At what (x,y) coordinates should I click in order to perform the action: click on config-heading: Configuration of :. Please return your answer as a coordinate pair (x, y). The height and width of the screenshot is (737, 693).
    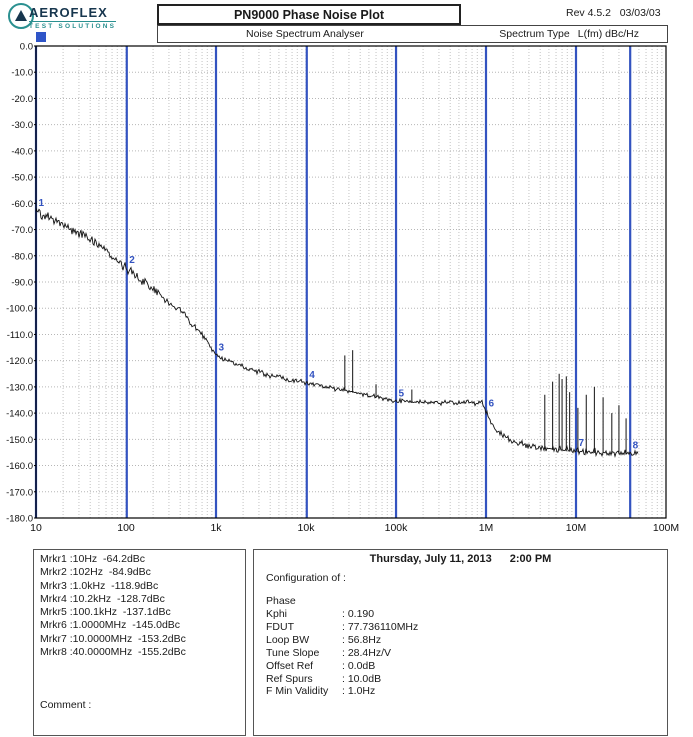
    Looking at the image, I should click on (306, 578).